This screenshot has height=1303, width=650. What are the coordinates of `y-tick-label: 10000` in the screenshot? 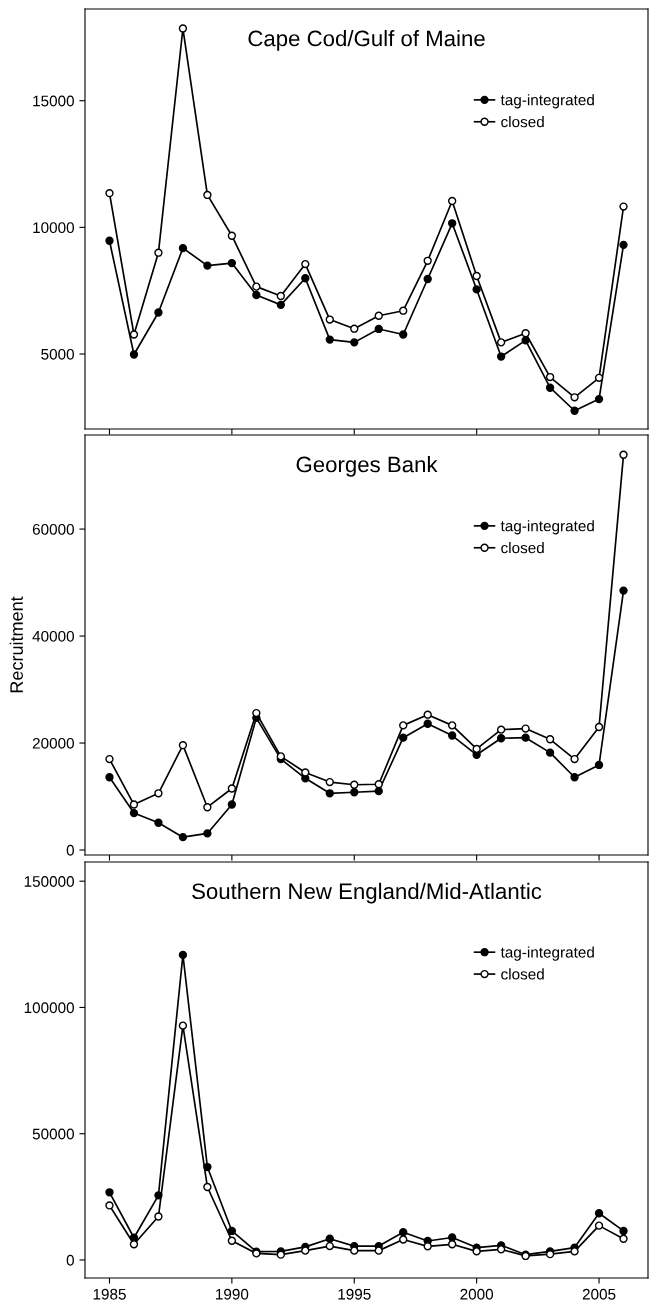 It's located at (53, 228).